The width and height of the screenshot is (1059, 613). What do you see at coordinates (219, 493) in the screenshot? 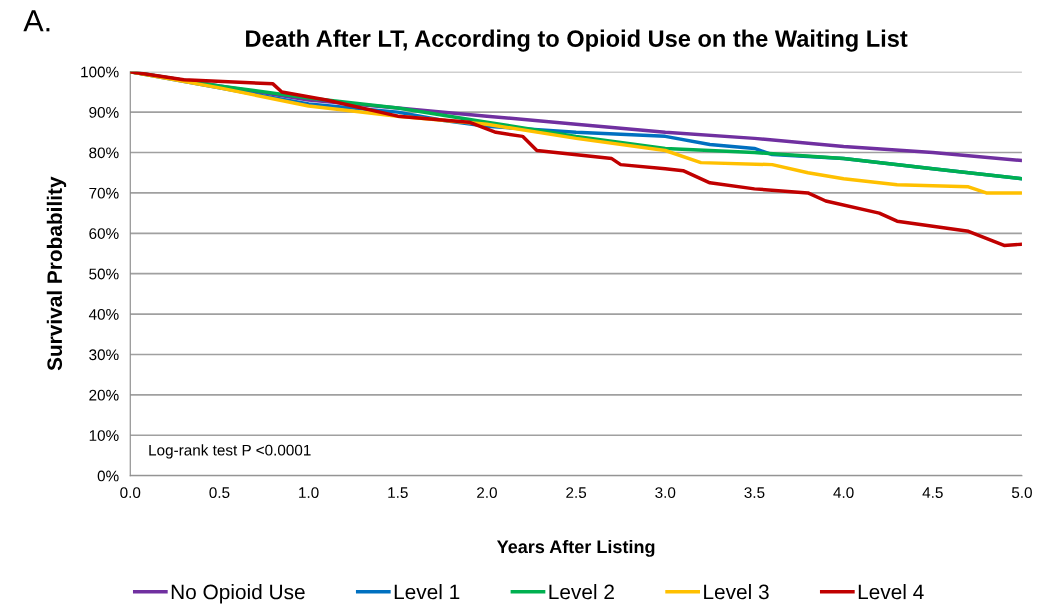
I see `x-tick-label: 0.5` at bounding box center [219, 493].